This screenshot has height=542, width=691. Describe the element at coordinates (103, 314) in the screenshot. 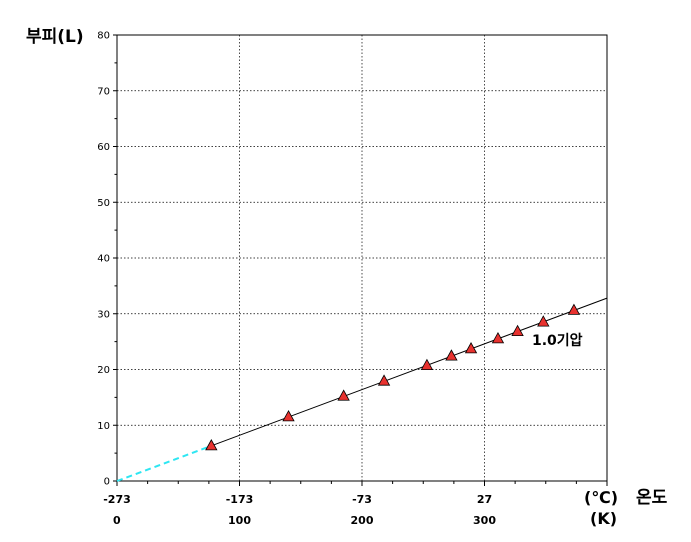

I see `y-tick-label: 30` at that location.